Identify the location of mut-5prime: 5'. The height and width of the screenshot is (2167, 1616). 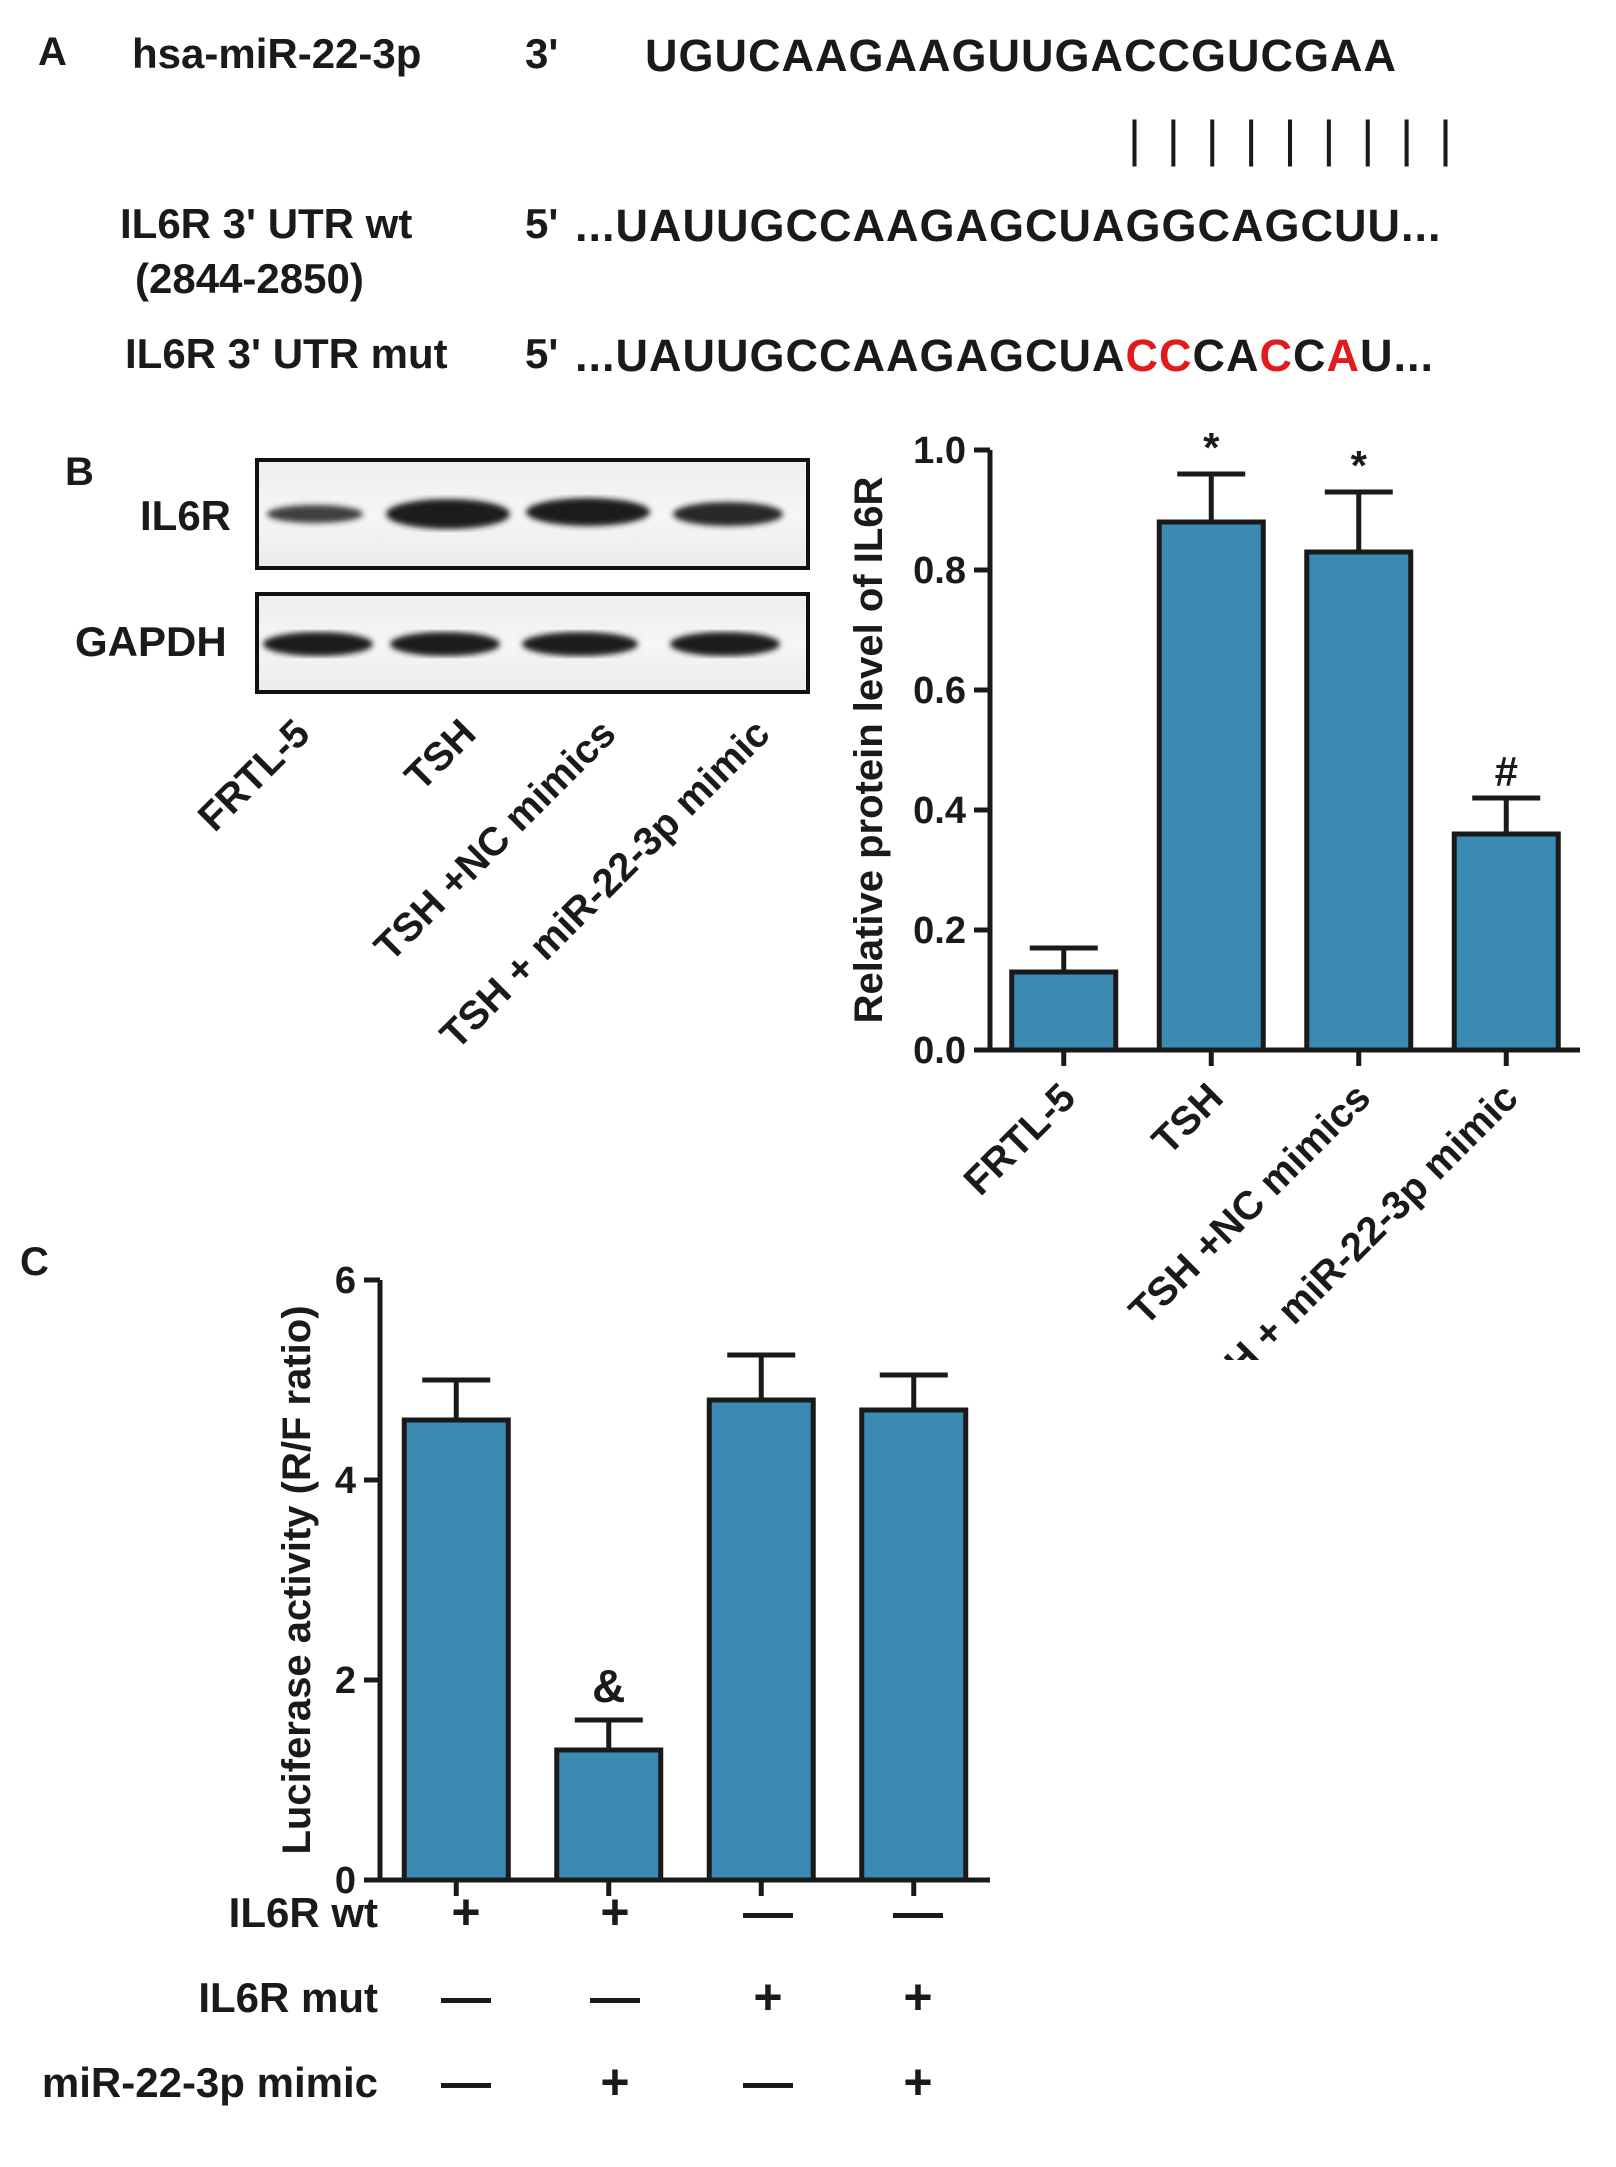
(542, 353).